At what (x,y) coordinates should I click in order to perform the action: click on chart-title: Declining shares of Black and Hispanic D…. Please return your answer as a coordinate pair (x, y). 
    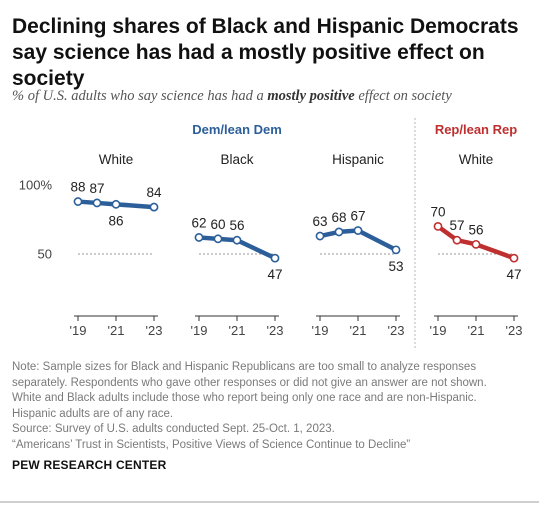
    Looking at the image, I should click on (265, 52).